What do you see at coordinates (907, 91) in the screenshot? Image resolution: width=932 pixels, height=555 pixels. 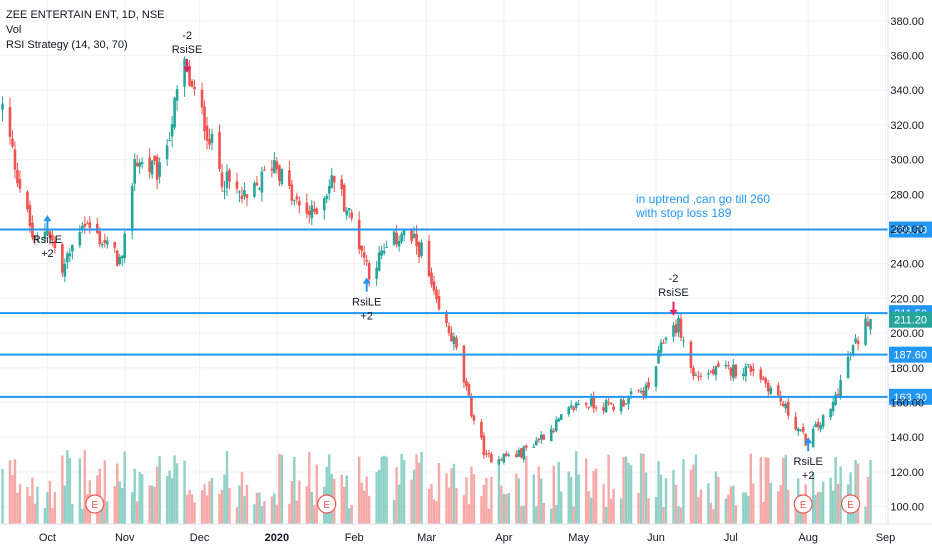 I see `price-tick-label: 340.00` at bounding box center [907, 91].